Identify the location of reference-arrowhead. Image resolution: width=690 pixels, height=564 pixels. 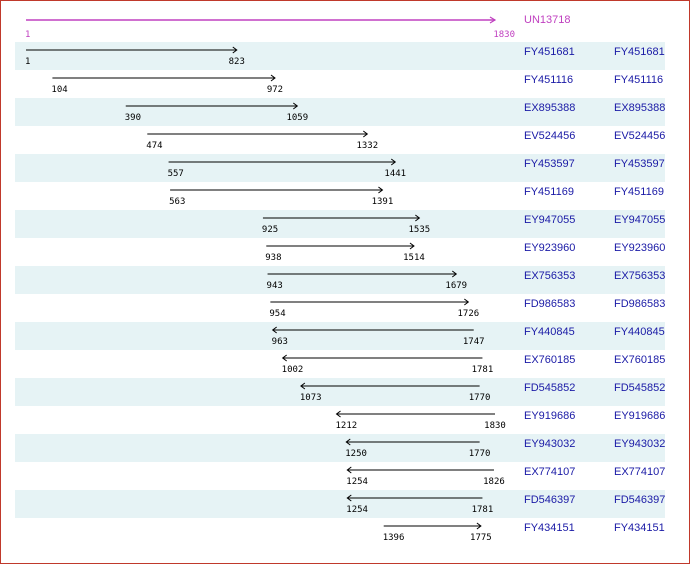
(493, 20).